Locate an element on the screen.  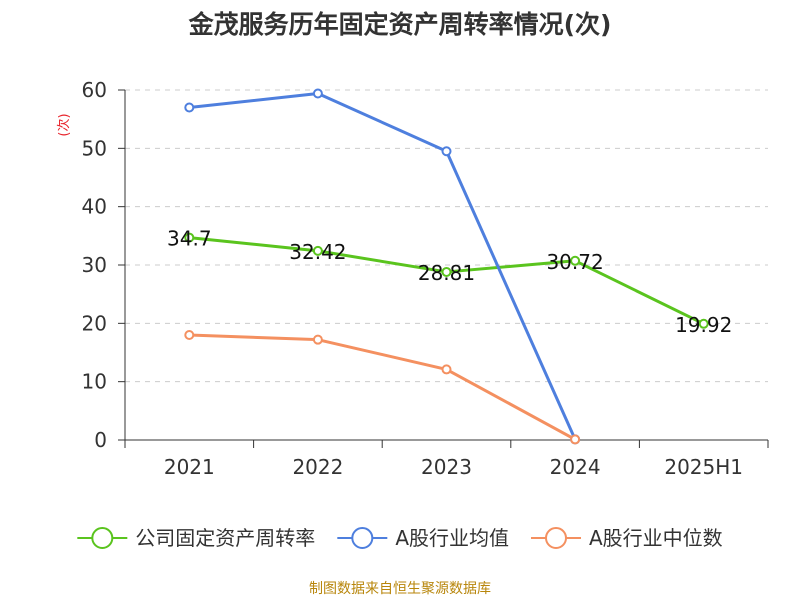
chart-title: 金茂服务历年固定资产周转率情况(次) is located at coordinates (400, 24).